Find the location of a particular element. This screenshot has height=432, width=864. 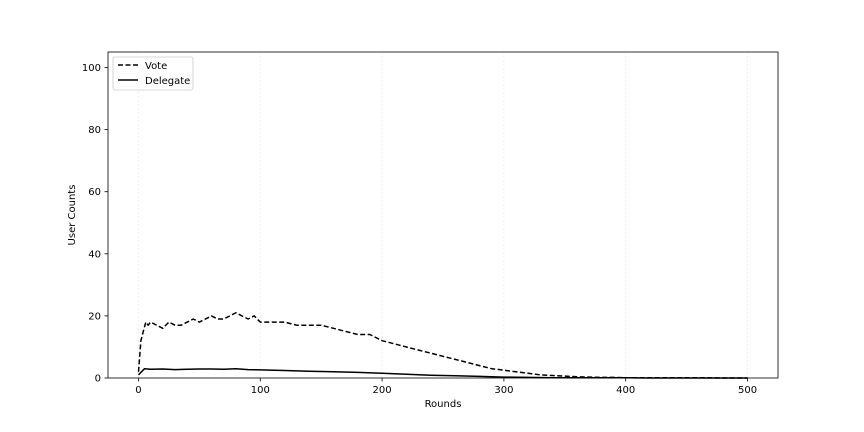

y-tick-label: 80 is located at coordinates (94, 130).